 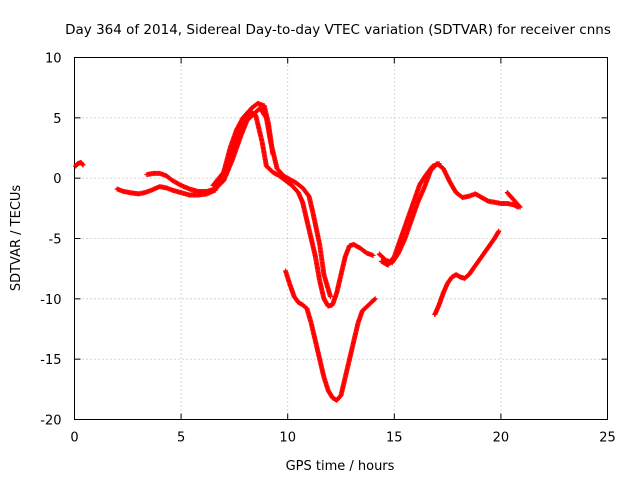 I want to click on y-tick-label: -20, so click(x=50, y=421).